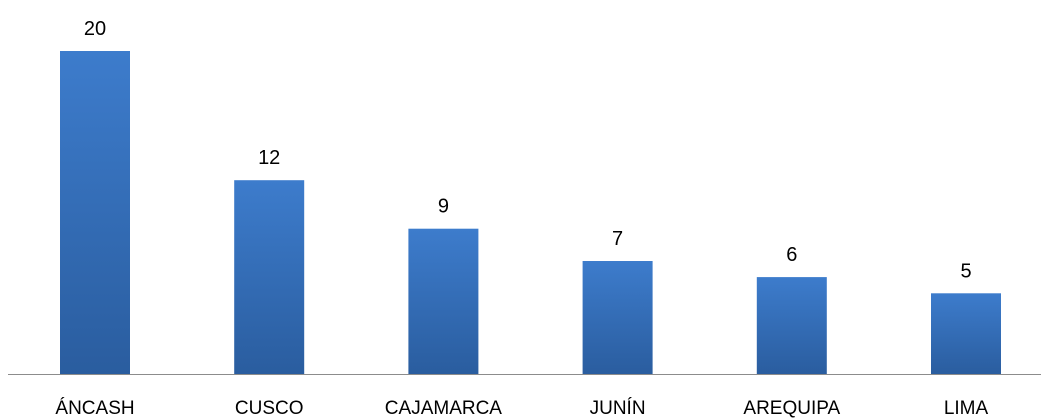 This screenshot has height=419, width=1041. I want to click on bar-cajamarca, so click(443, 301).